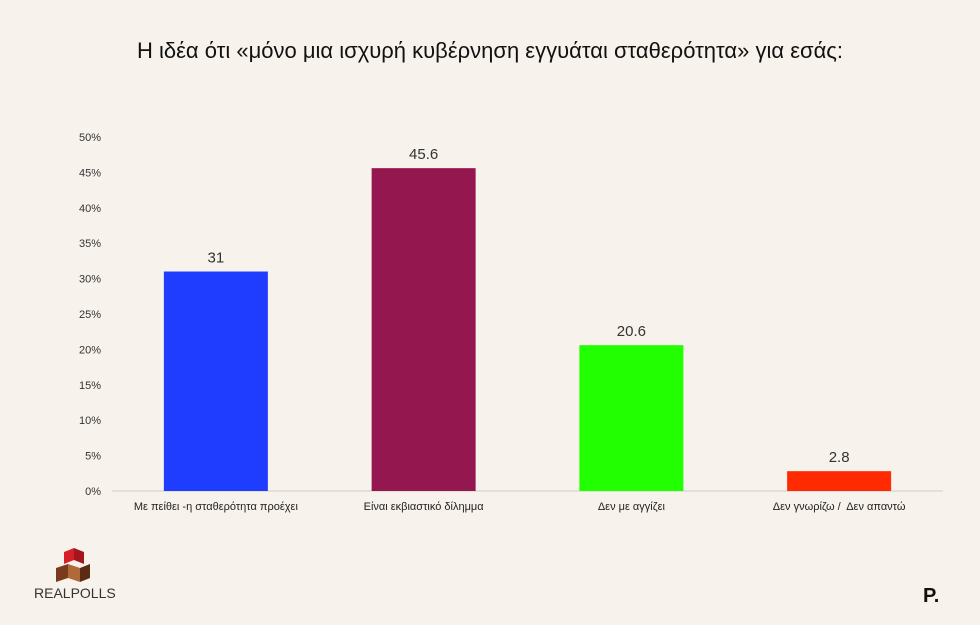 The height and width of the screenshot is (625, 980). What do you see at coordinates (424, 507) in the screenshot?
I see `category-label: Είναι εκβιαστικό δίλημμα` at bounding box center [424, 507].